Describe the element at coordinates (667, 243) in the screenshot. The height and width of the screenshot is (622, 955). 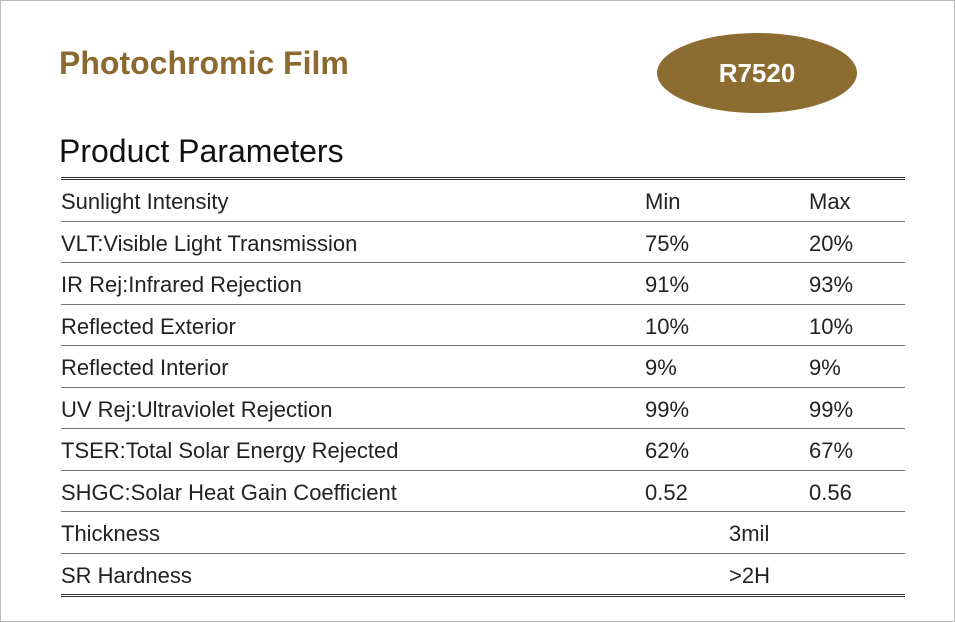
I see `cell: 75%` at that location.